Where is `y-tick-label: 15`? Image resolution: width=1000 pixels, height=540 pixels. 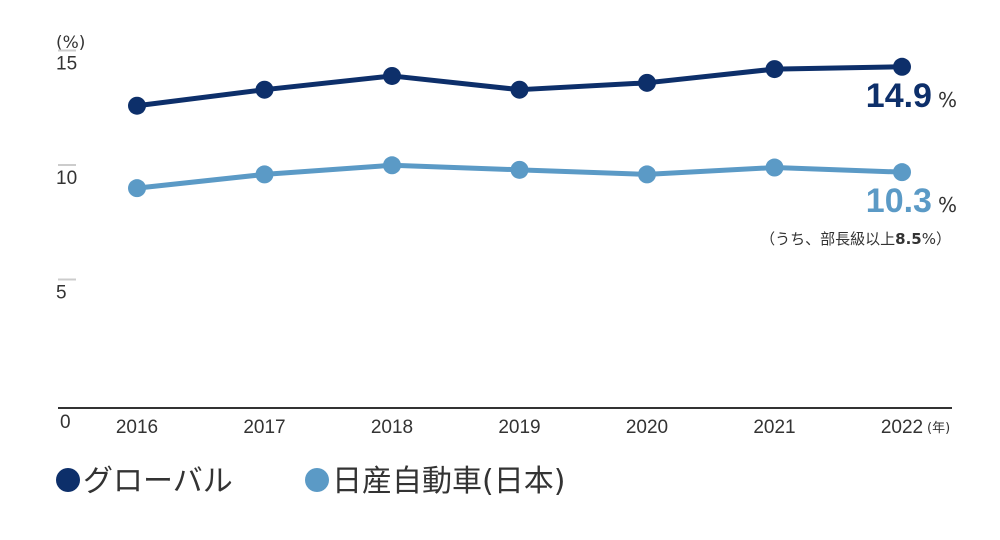
y-tick-label: 15 is located at coordinates (66, 64).